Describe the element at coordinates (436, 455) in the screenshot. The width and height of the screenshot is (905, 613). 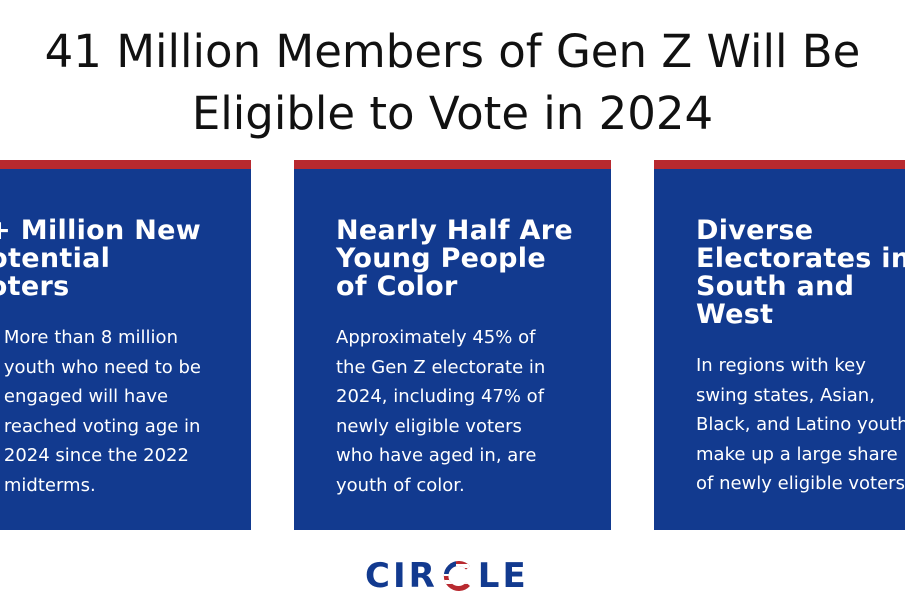
I see `card-body-line: who have aged in, are` at that location.